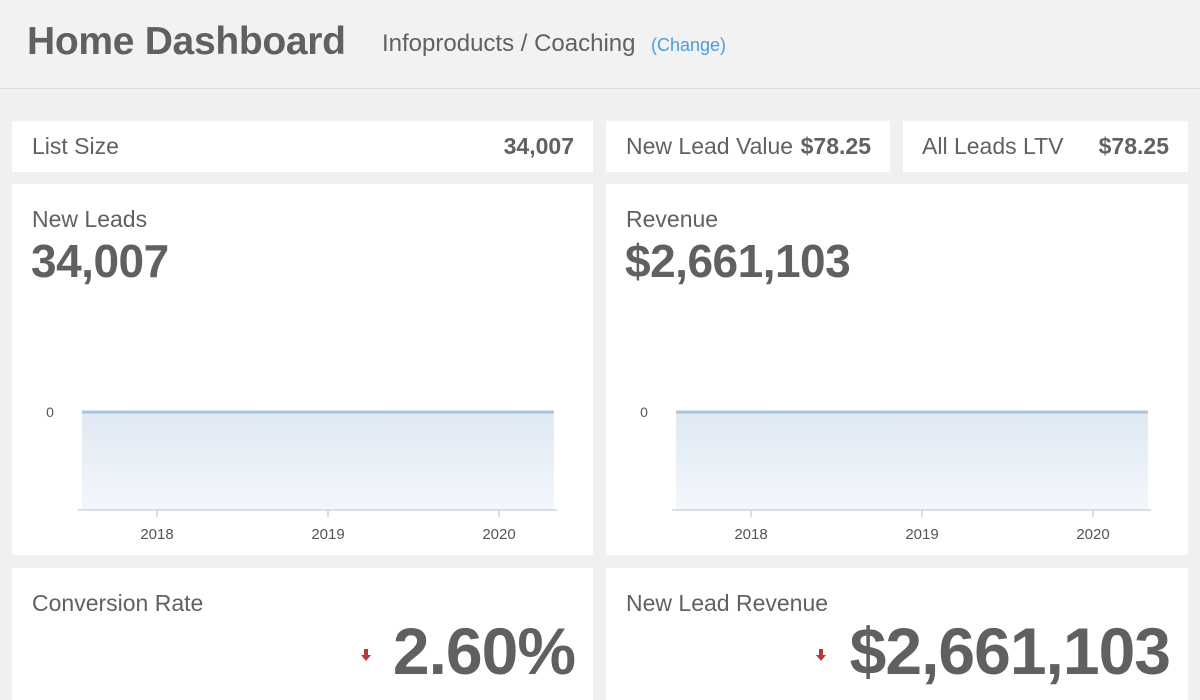 Image resolution: width=1200 pixels, height=700 pixels. What do you see at coordinates (689, 45) in the screenshot?
I see `change-business-type-link: (Change)` at bounding box center [689, 45].